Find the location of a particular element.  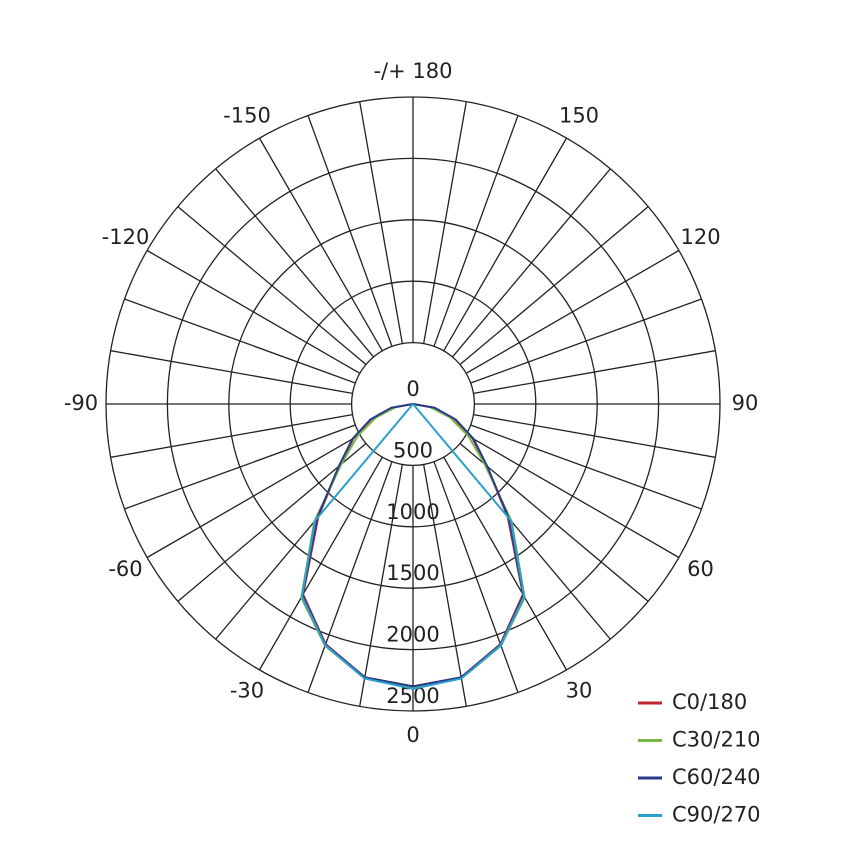

r-tick-label: 1500 is located at coordinates (412, 573).